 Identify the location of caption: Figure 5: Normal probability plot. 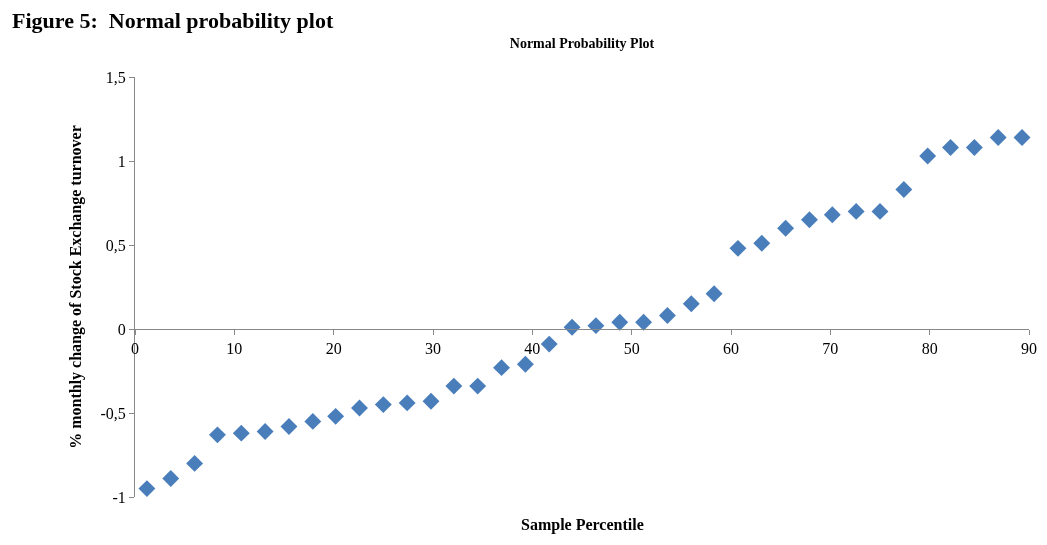
(173, 20).